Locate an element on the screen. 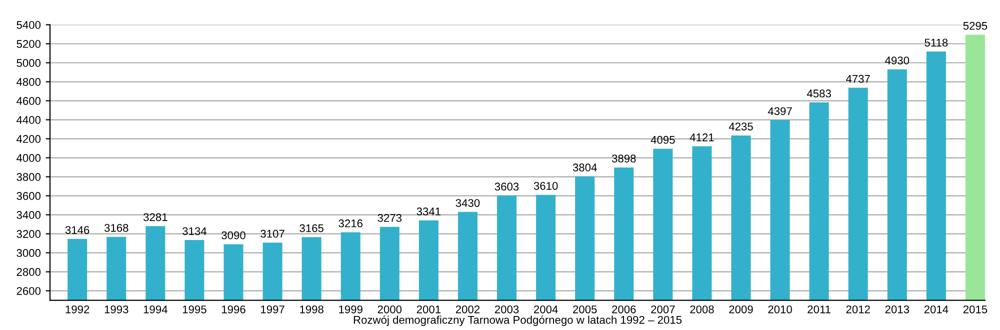 Image resolution: width=1000 pixels, height=330 pixels. data-label: 3273 is located at coordinates (390, 218).